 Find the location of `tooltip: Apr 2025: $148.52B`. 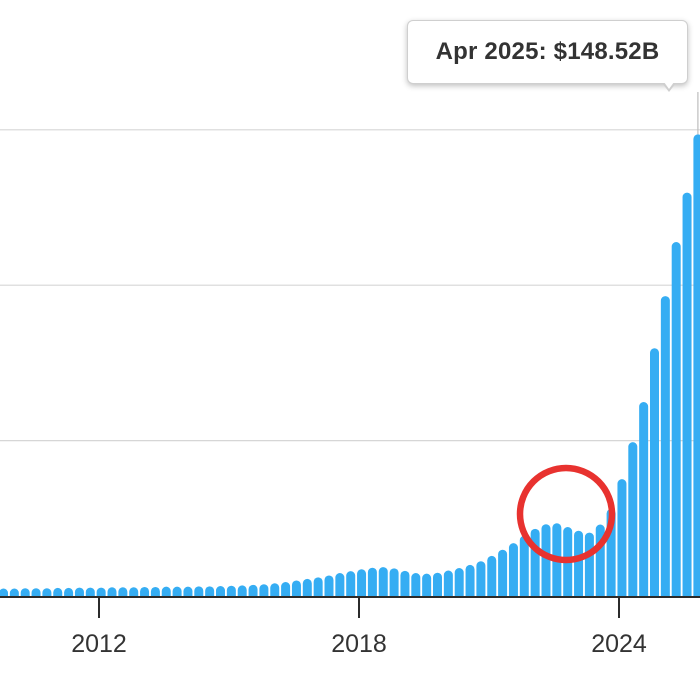

tooltip: Apr 2025: $148.52B is located at coordinates (547, 52).